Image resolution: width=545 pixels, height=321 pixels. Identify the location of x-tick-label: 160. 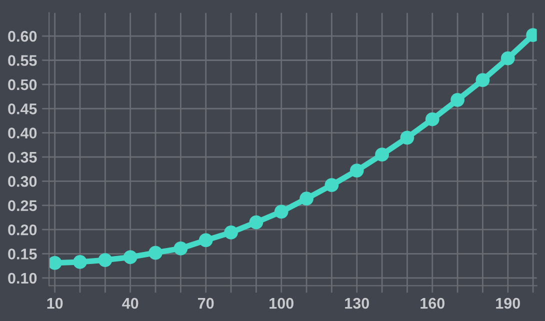
(432, 303).